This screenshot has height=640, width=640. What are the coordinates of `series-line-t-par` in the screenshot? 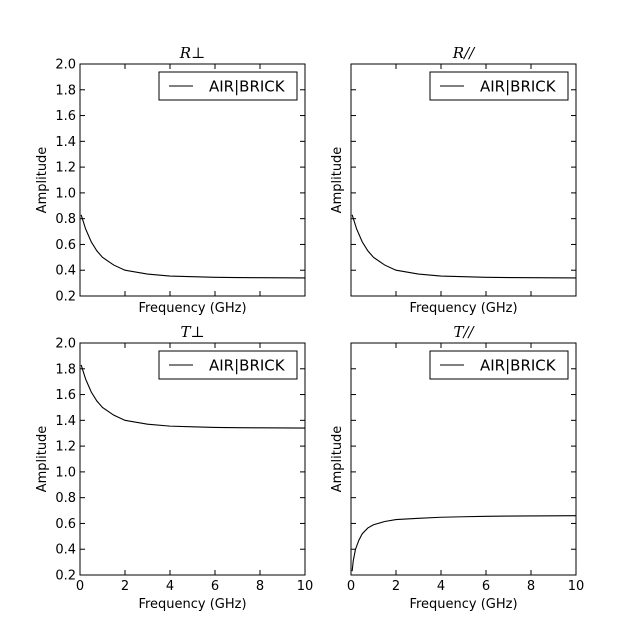 It's located at (463, 543).